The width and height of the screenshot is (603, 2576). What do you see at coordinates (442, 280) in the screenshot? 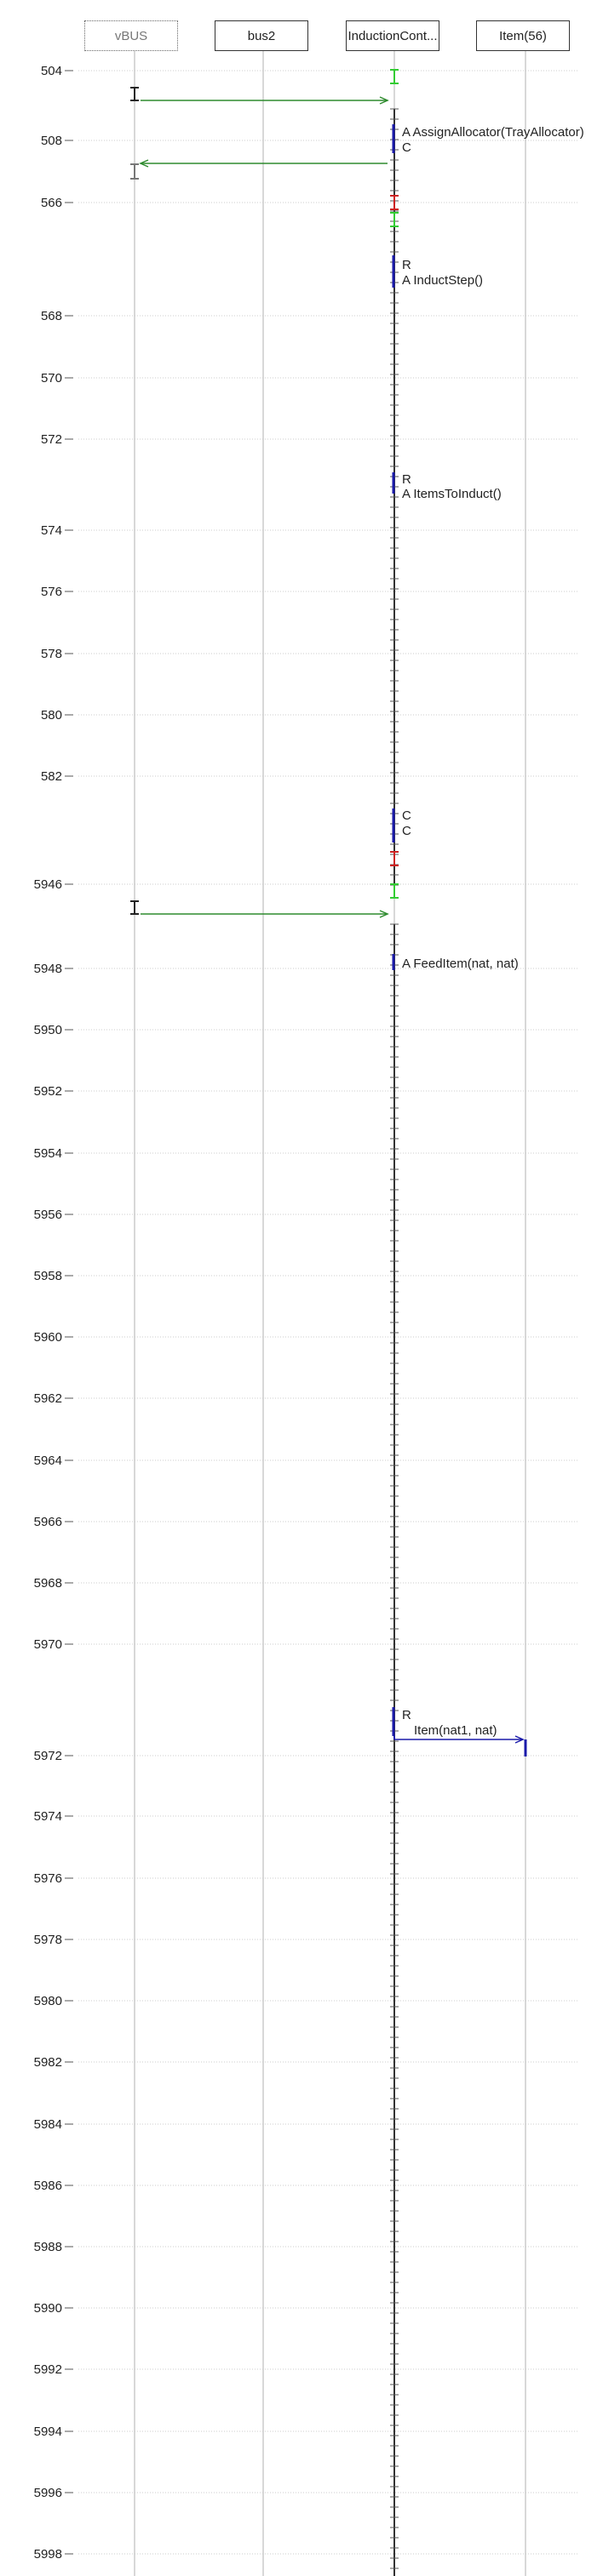
I see `message-label: A InductStep()` at bounding box center [442, 280].